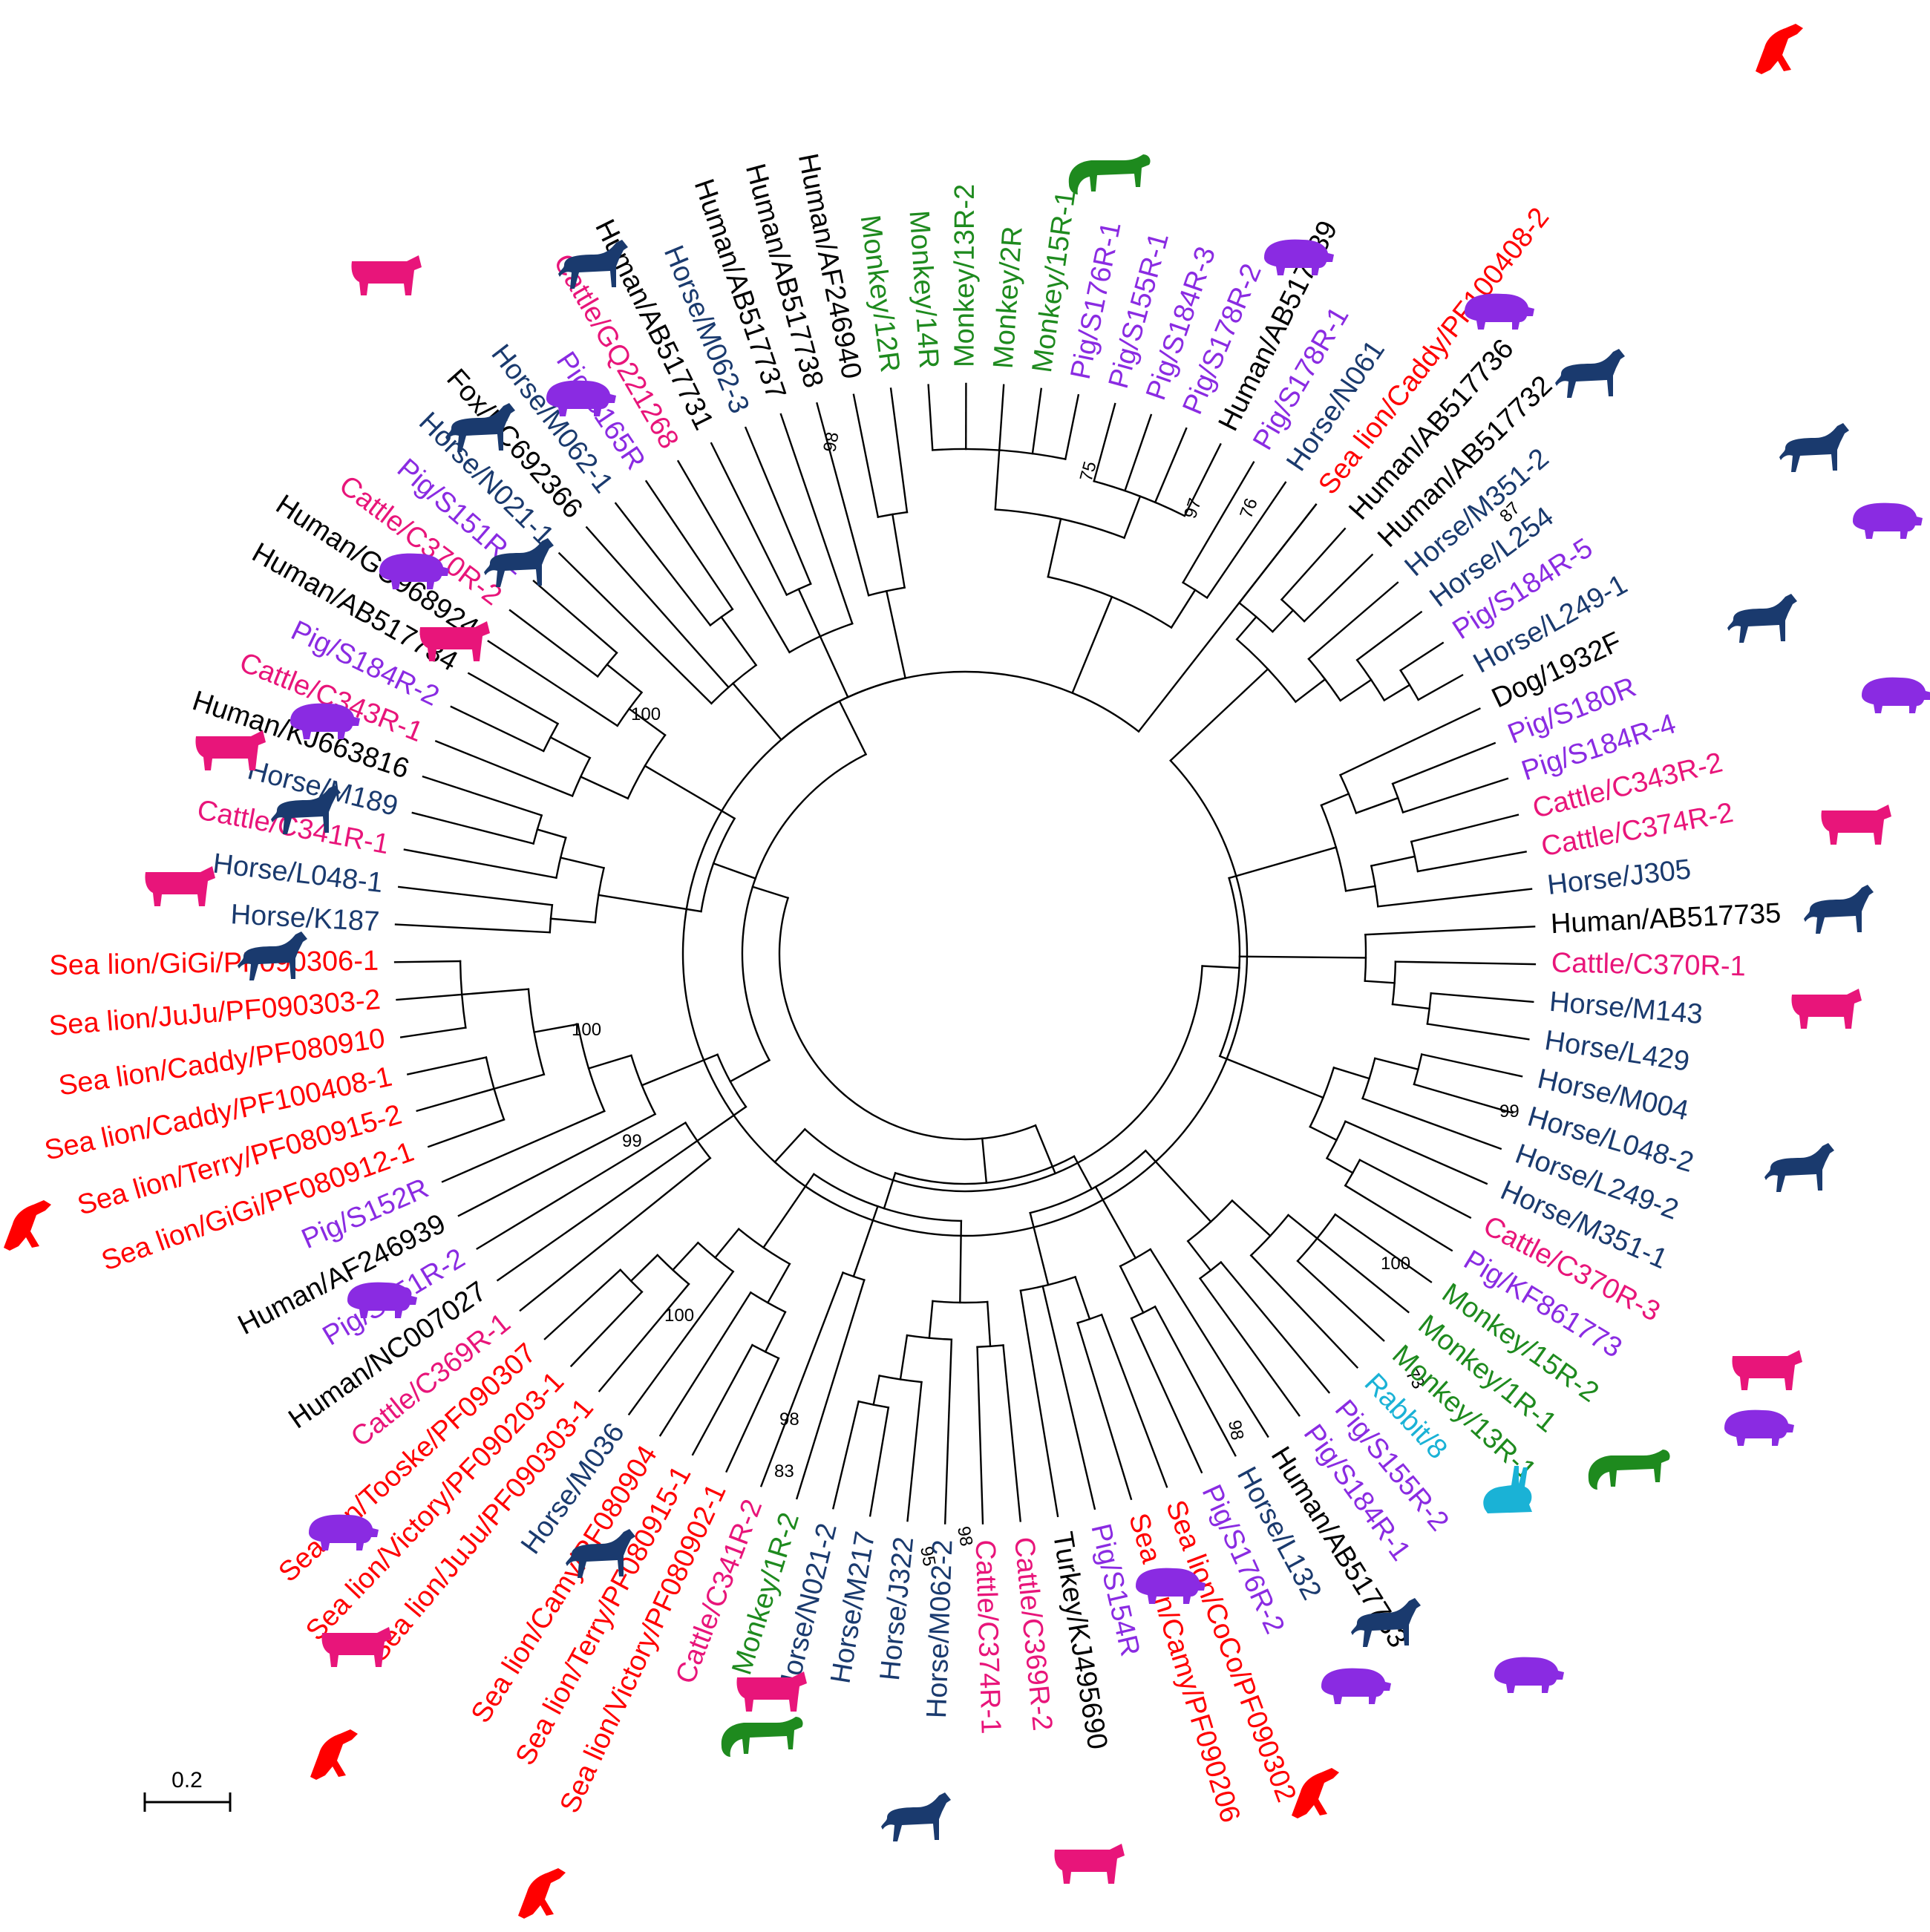 The width and height of the screenshot is (1930, 1932). What do you see at coordinates (988, 1637) in the screenshot?
I see `leaf-label: Cattle/C374R-1` at bounding box center [988, 1637].